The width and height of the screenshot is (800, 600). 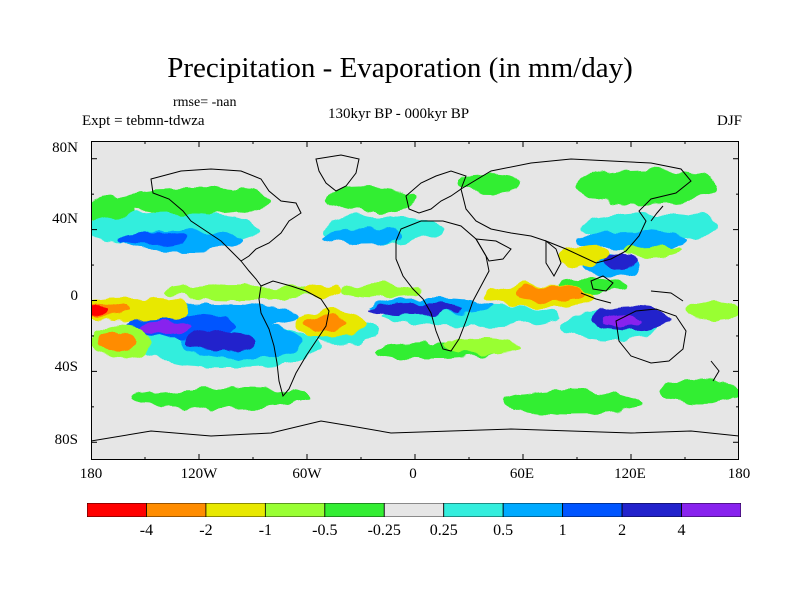 What do you see at coordinates (384, 530) in the screenshot?
I see `colorbar-label: -0.25` at bounding box center [384, 530].